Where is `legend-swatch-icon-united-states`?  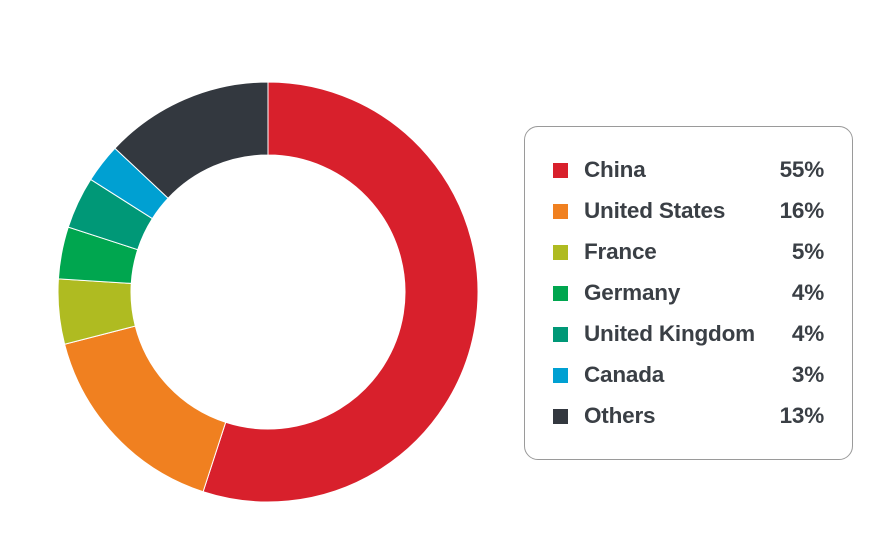
legend-swatch-icon-united-states is located at coordinates (560, 211).